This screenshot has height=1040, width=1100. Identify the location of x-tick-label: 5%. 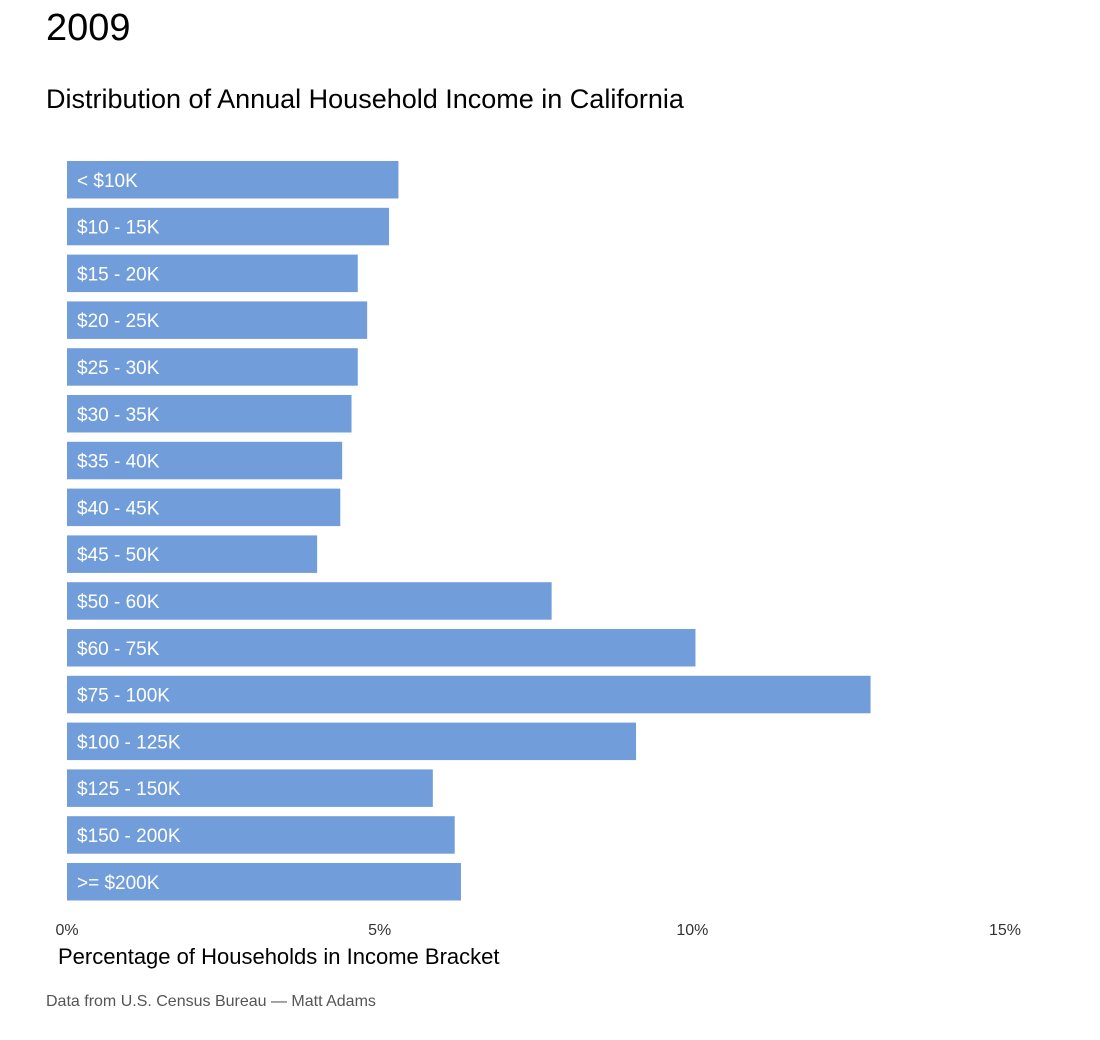
(379, 930).